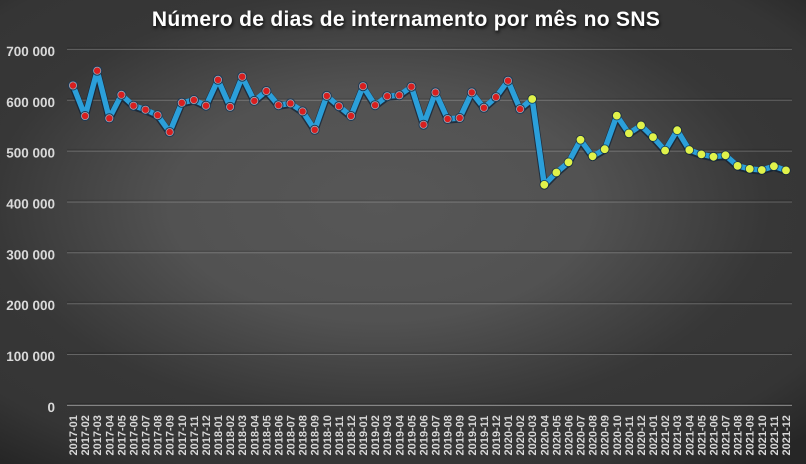 This screenshot has width=806, height=464. What do you see at coordinates (485, 436) in the screenshot?
I see `svg-text: 2019-11` at bounding box center [485, 436].